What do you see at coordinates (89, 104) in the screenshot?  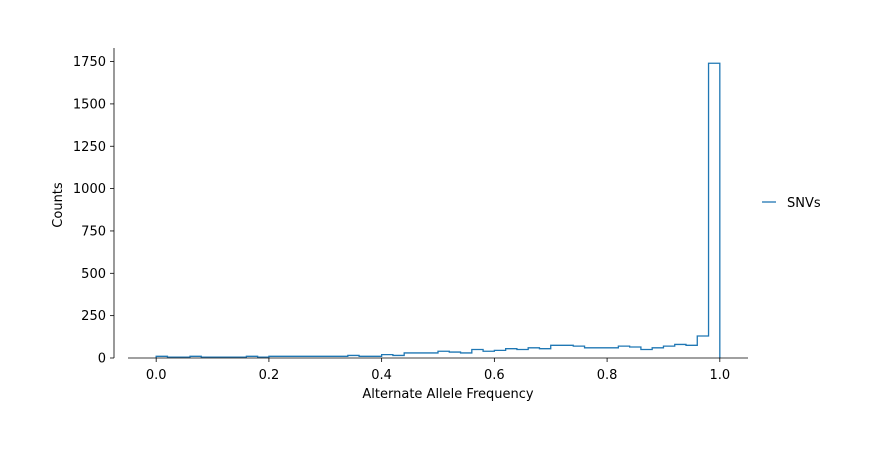 I see `y-tick-label: 1500` at bounding box center [89, 104].